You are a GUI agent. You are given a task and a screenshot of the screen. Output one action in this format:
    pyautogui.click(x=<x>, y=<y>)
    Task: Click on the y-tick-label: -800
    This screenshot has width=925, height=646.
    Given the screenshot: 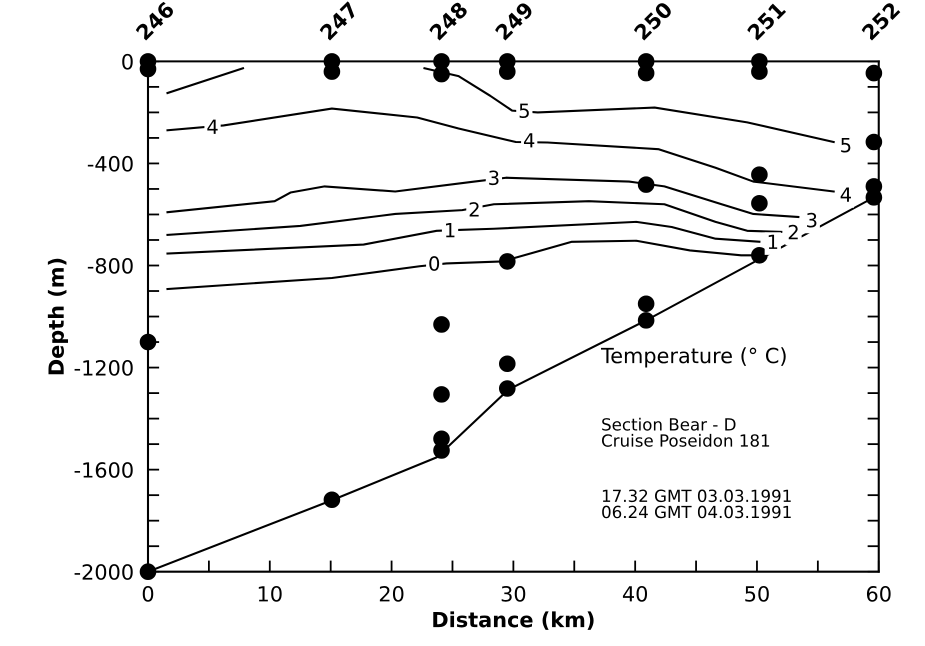 What is the action you would take?
    pyautogui.click(x=110, y=266)
    